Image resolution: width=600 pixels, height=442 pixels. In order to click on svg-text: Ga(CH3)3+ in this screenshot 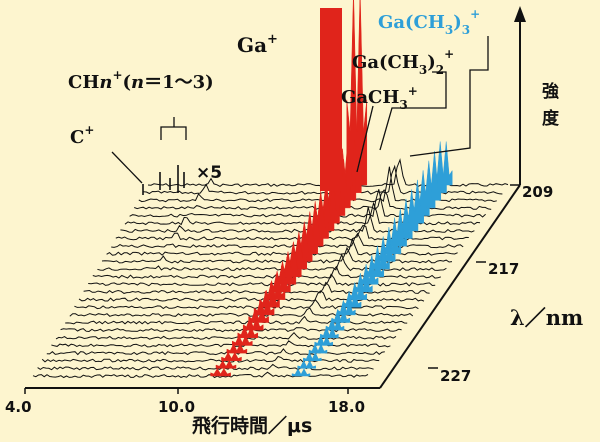, I will do `click(429, 22)`.